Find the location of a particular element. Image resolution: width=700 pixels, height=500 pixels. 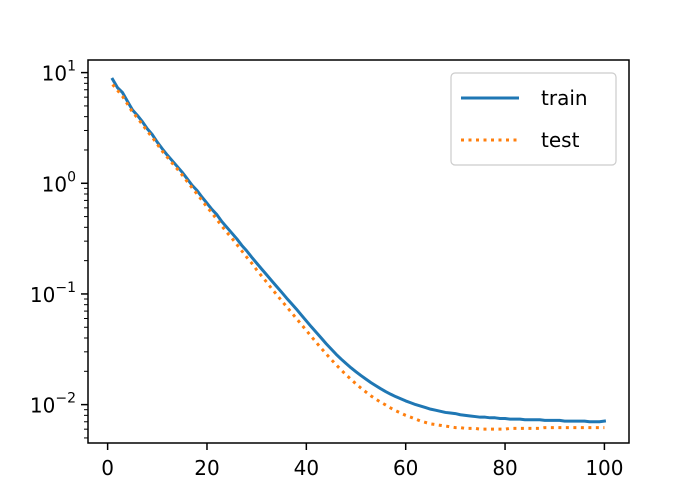

y-tick-label: 10¹ is located at coordinates (59, 72).